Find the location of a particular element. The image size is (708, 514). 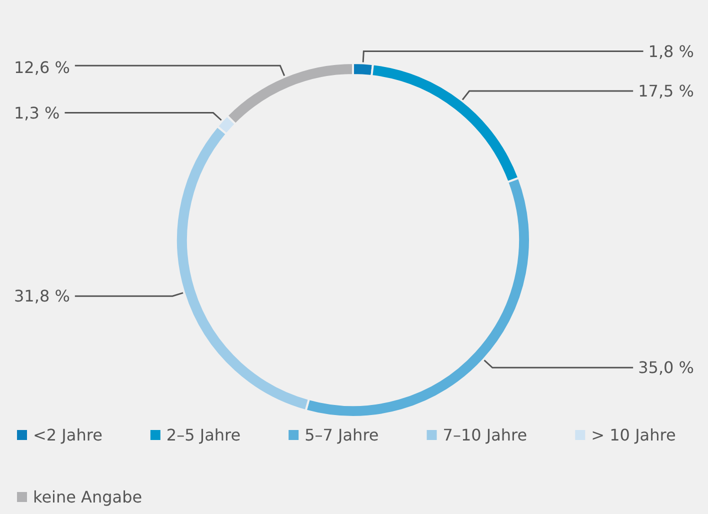

legend-label: > 10 Jahre is located at coordinates (633, 435).